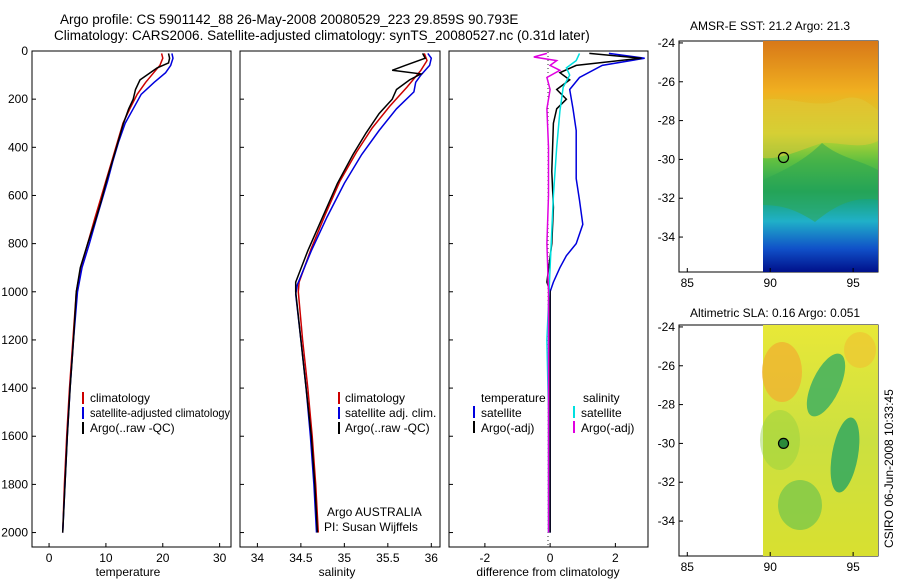  What do you see at coordinates (432, 558) in the screenshot?
I see `salinity-xtick-label: 36` at bounding box center [432, 558].